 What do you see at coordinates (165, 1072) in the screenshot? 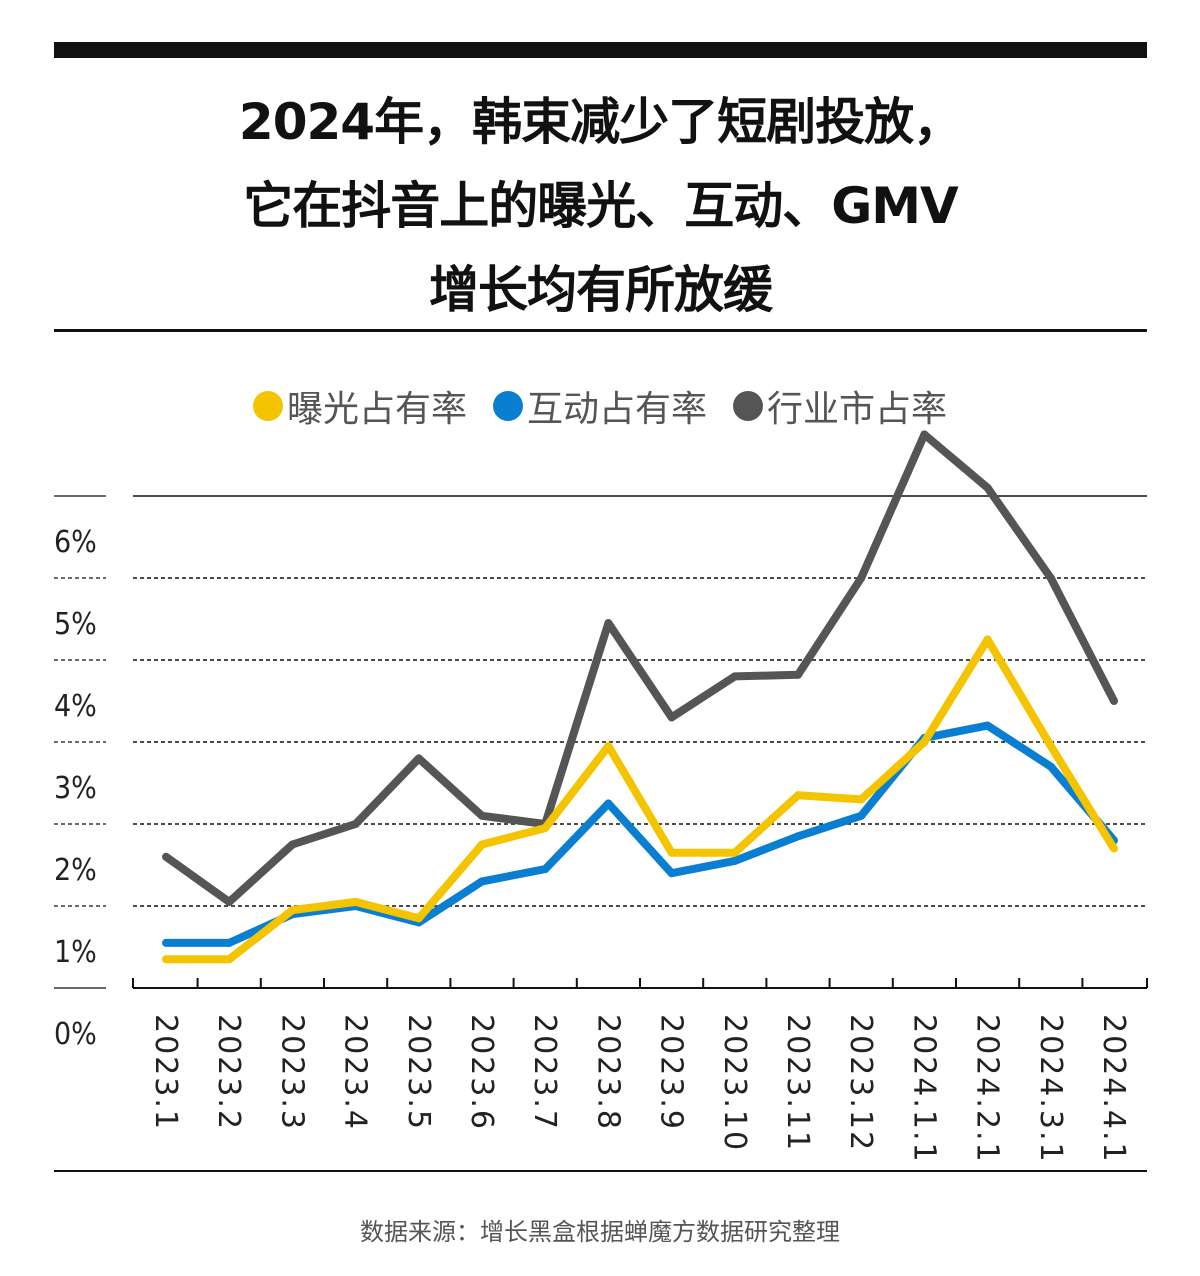
I see `x-tick-label: 2023.1` at bounding box center [165, 1072].